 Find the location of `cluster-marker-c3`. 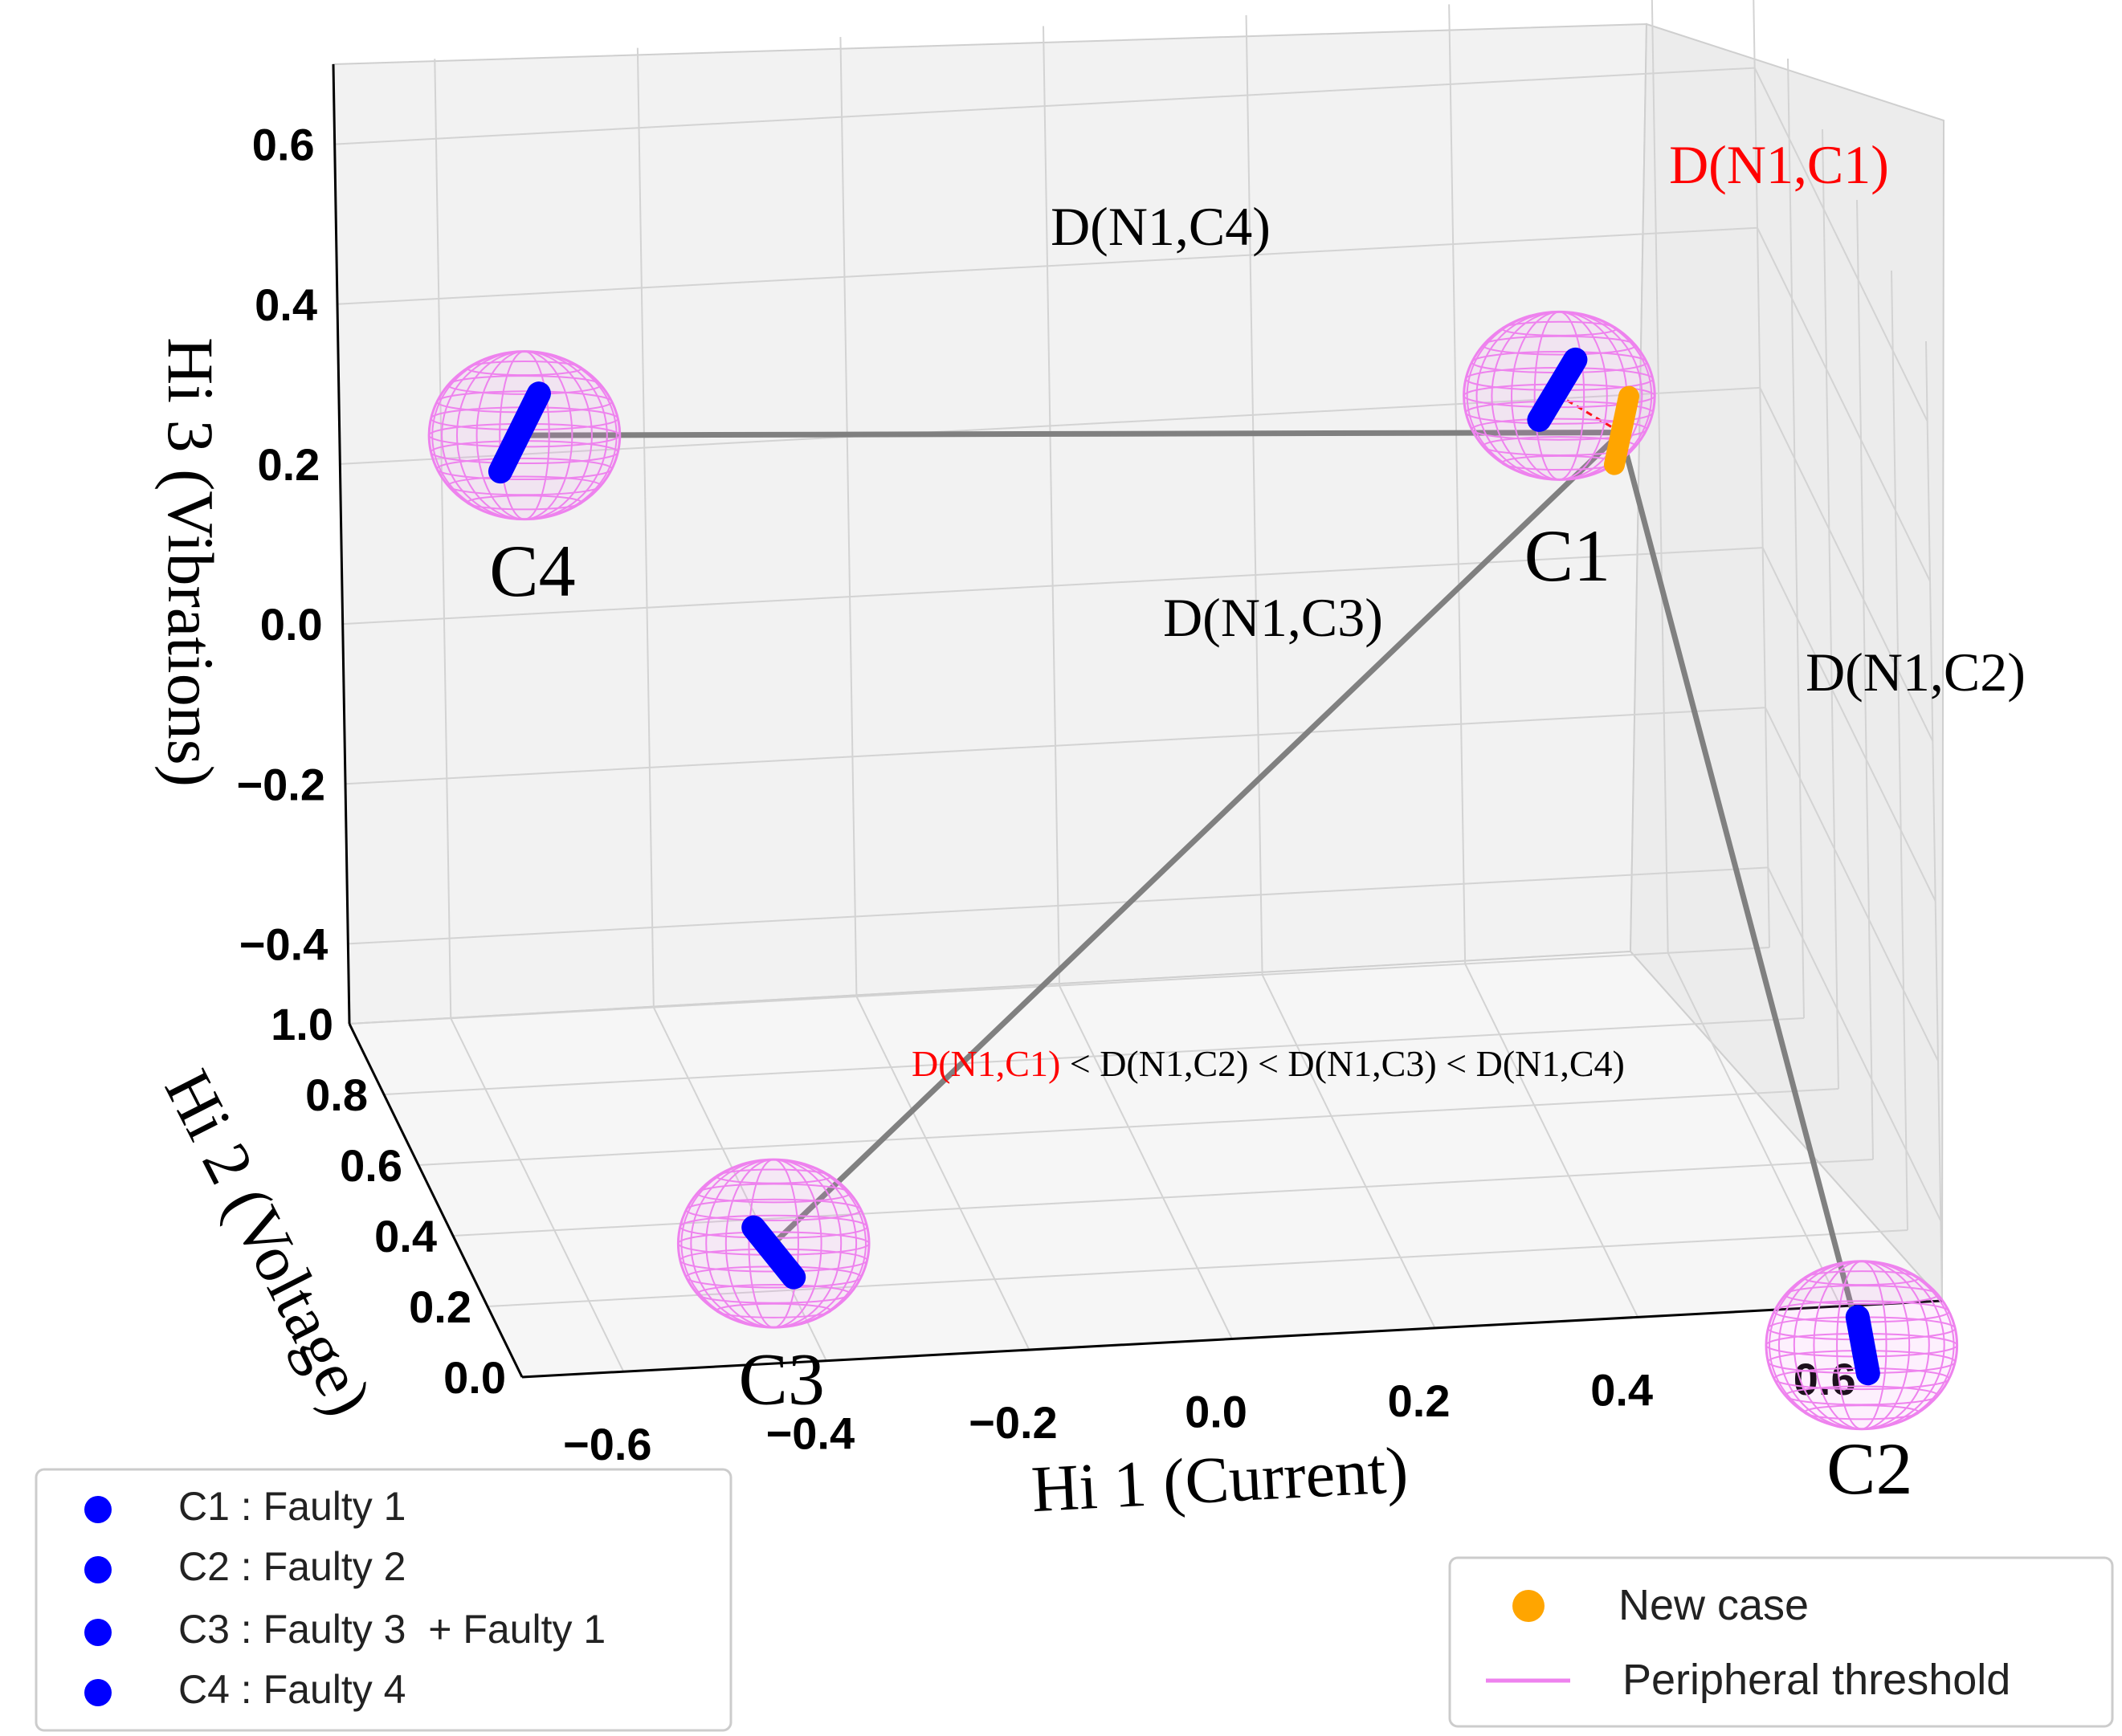

cluster-marker-c3 is located at coordinates (773, 1252).